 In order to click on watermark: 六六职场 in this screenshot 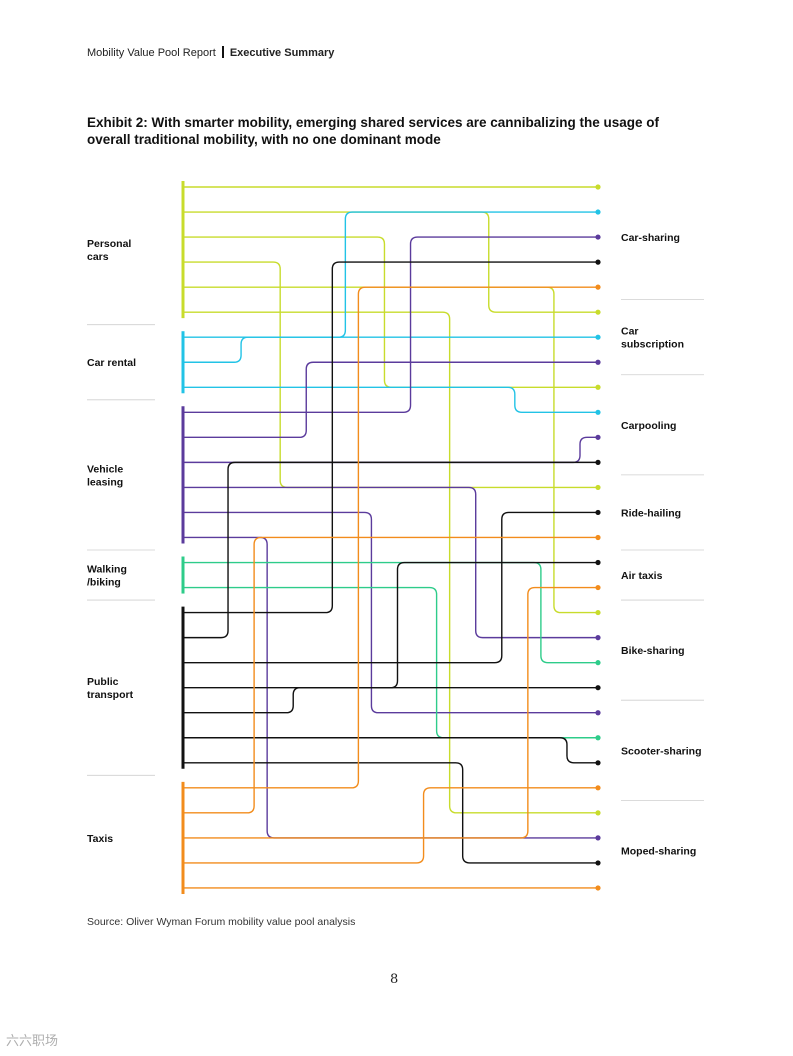, I will do `click(32, 1040)`.